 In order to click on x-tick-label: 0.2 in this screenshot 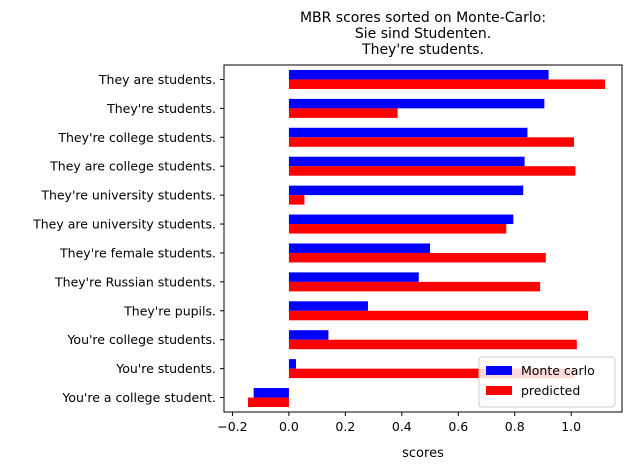, I will do `click(345, 426)`.